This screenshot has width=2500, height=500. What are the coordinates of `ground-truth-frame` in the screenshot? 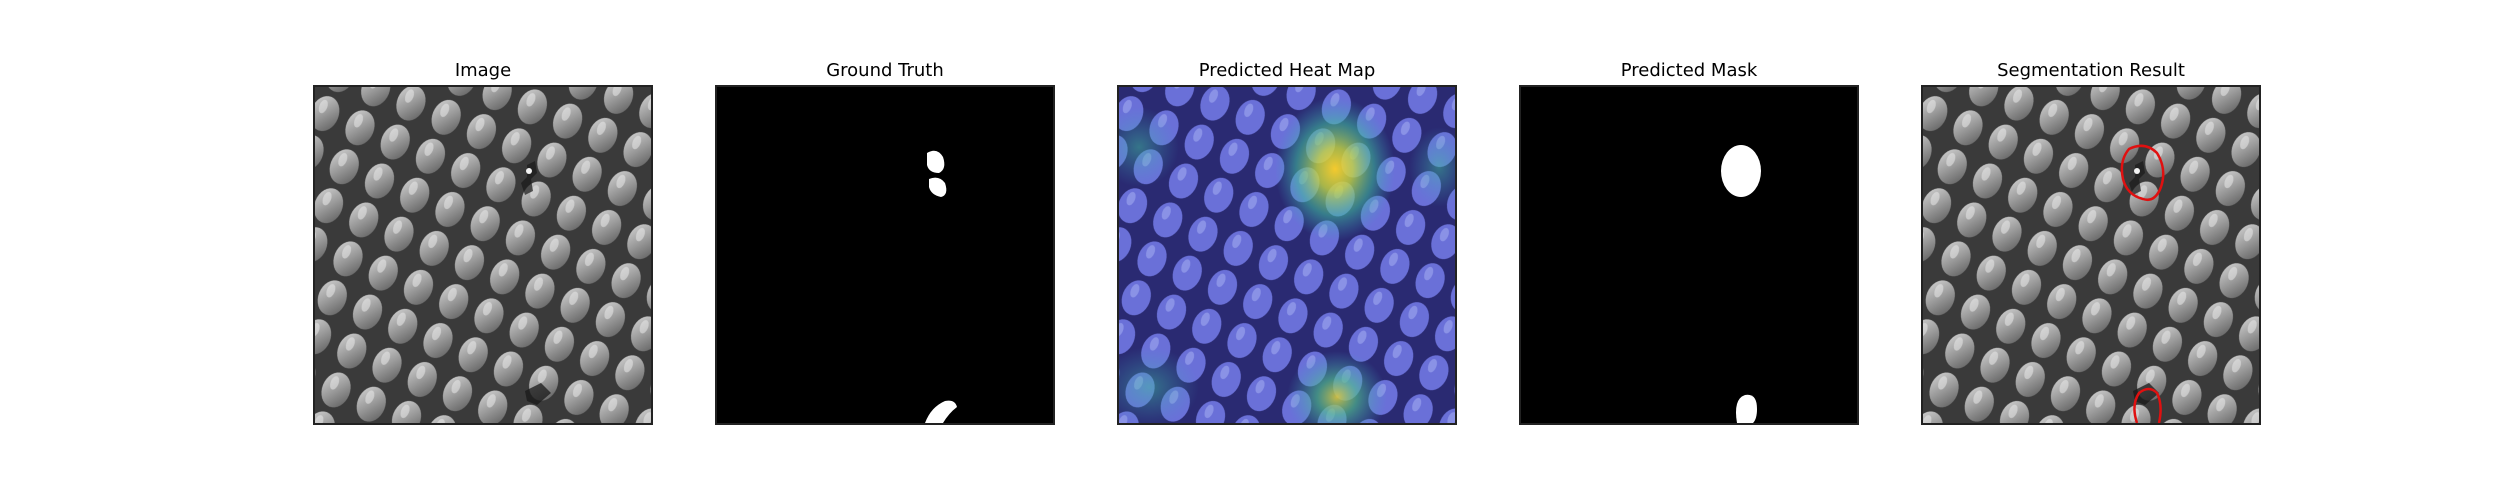 It's located at (885, 255).